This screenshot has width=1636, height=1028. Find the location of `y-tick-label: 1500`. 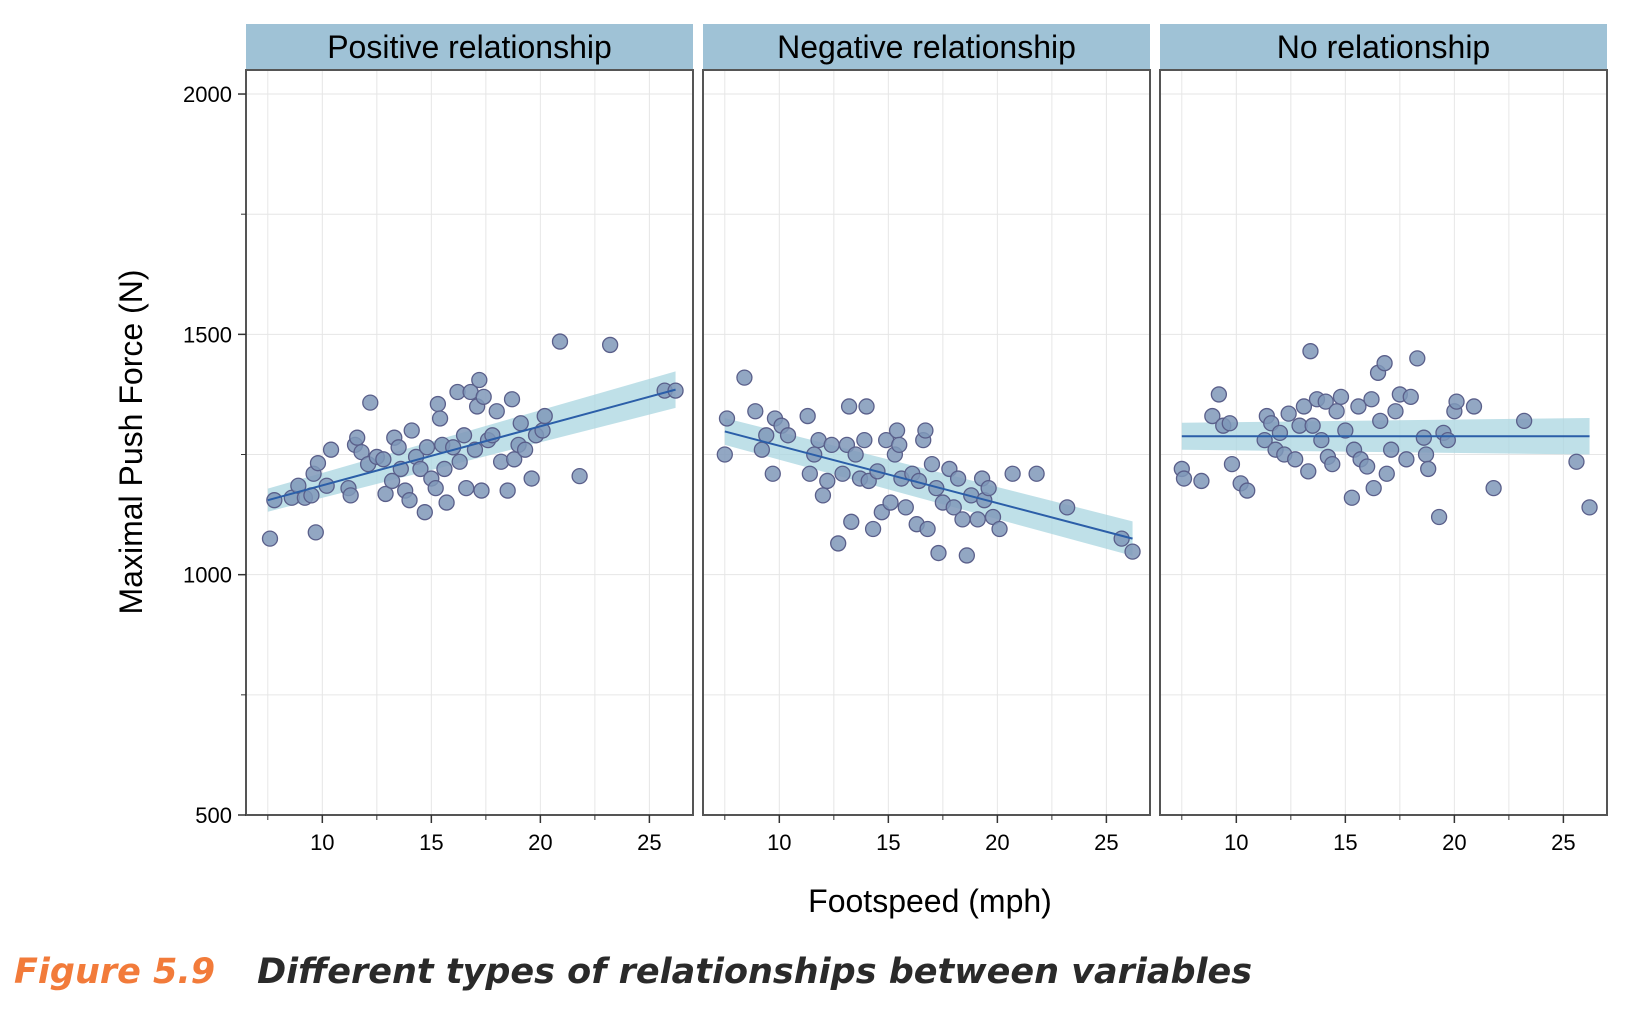

y-tick-label: 1500 is located at coordinates (207, 334).